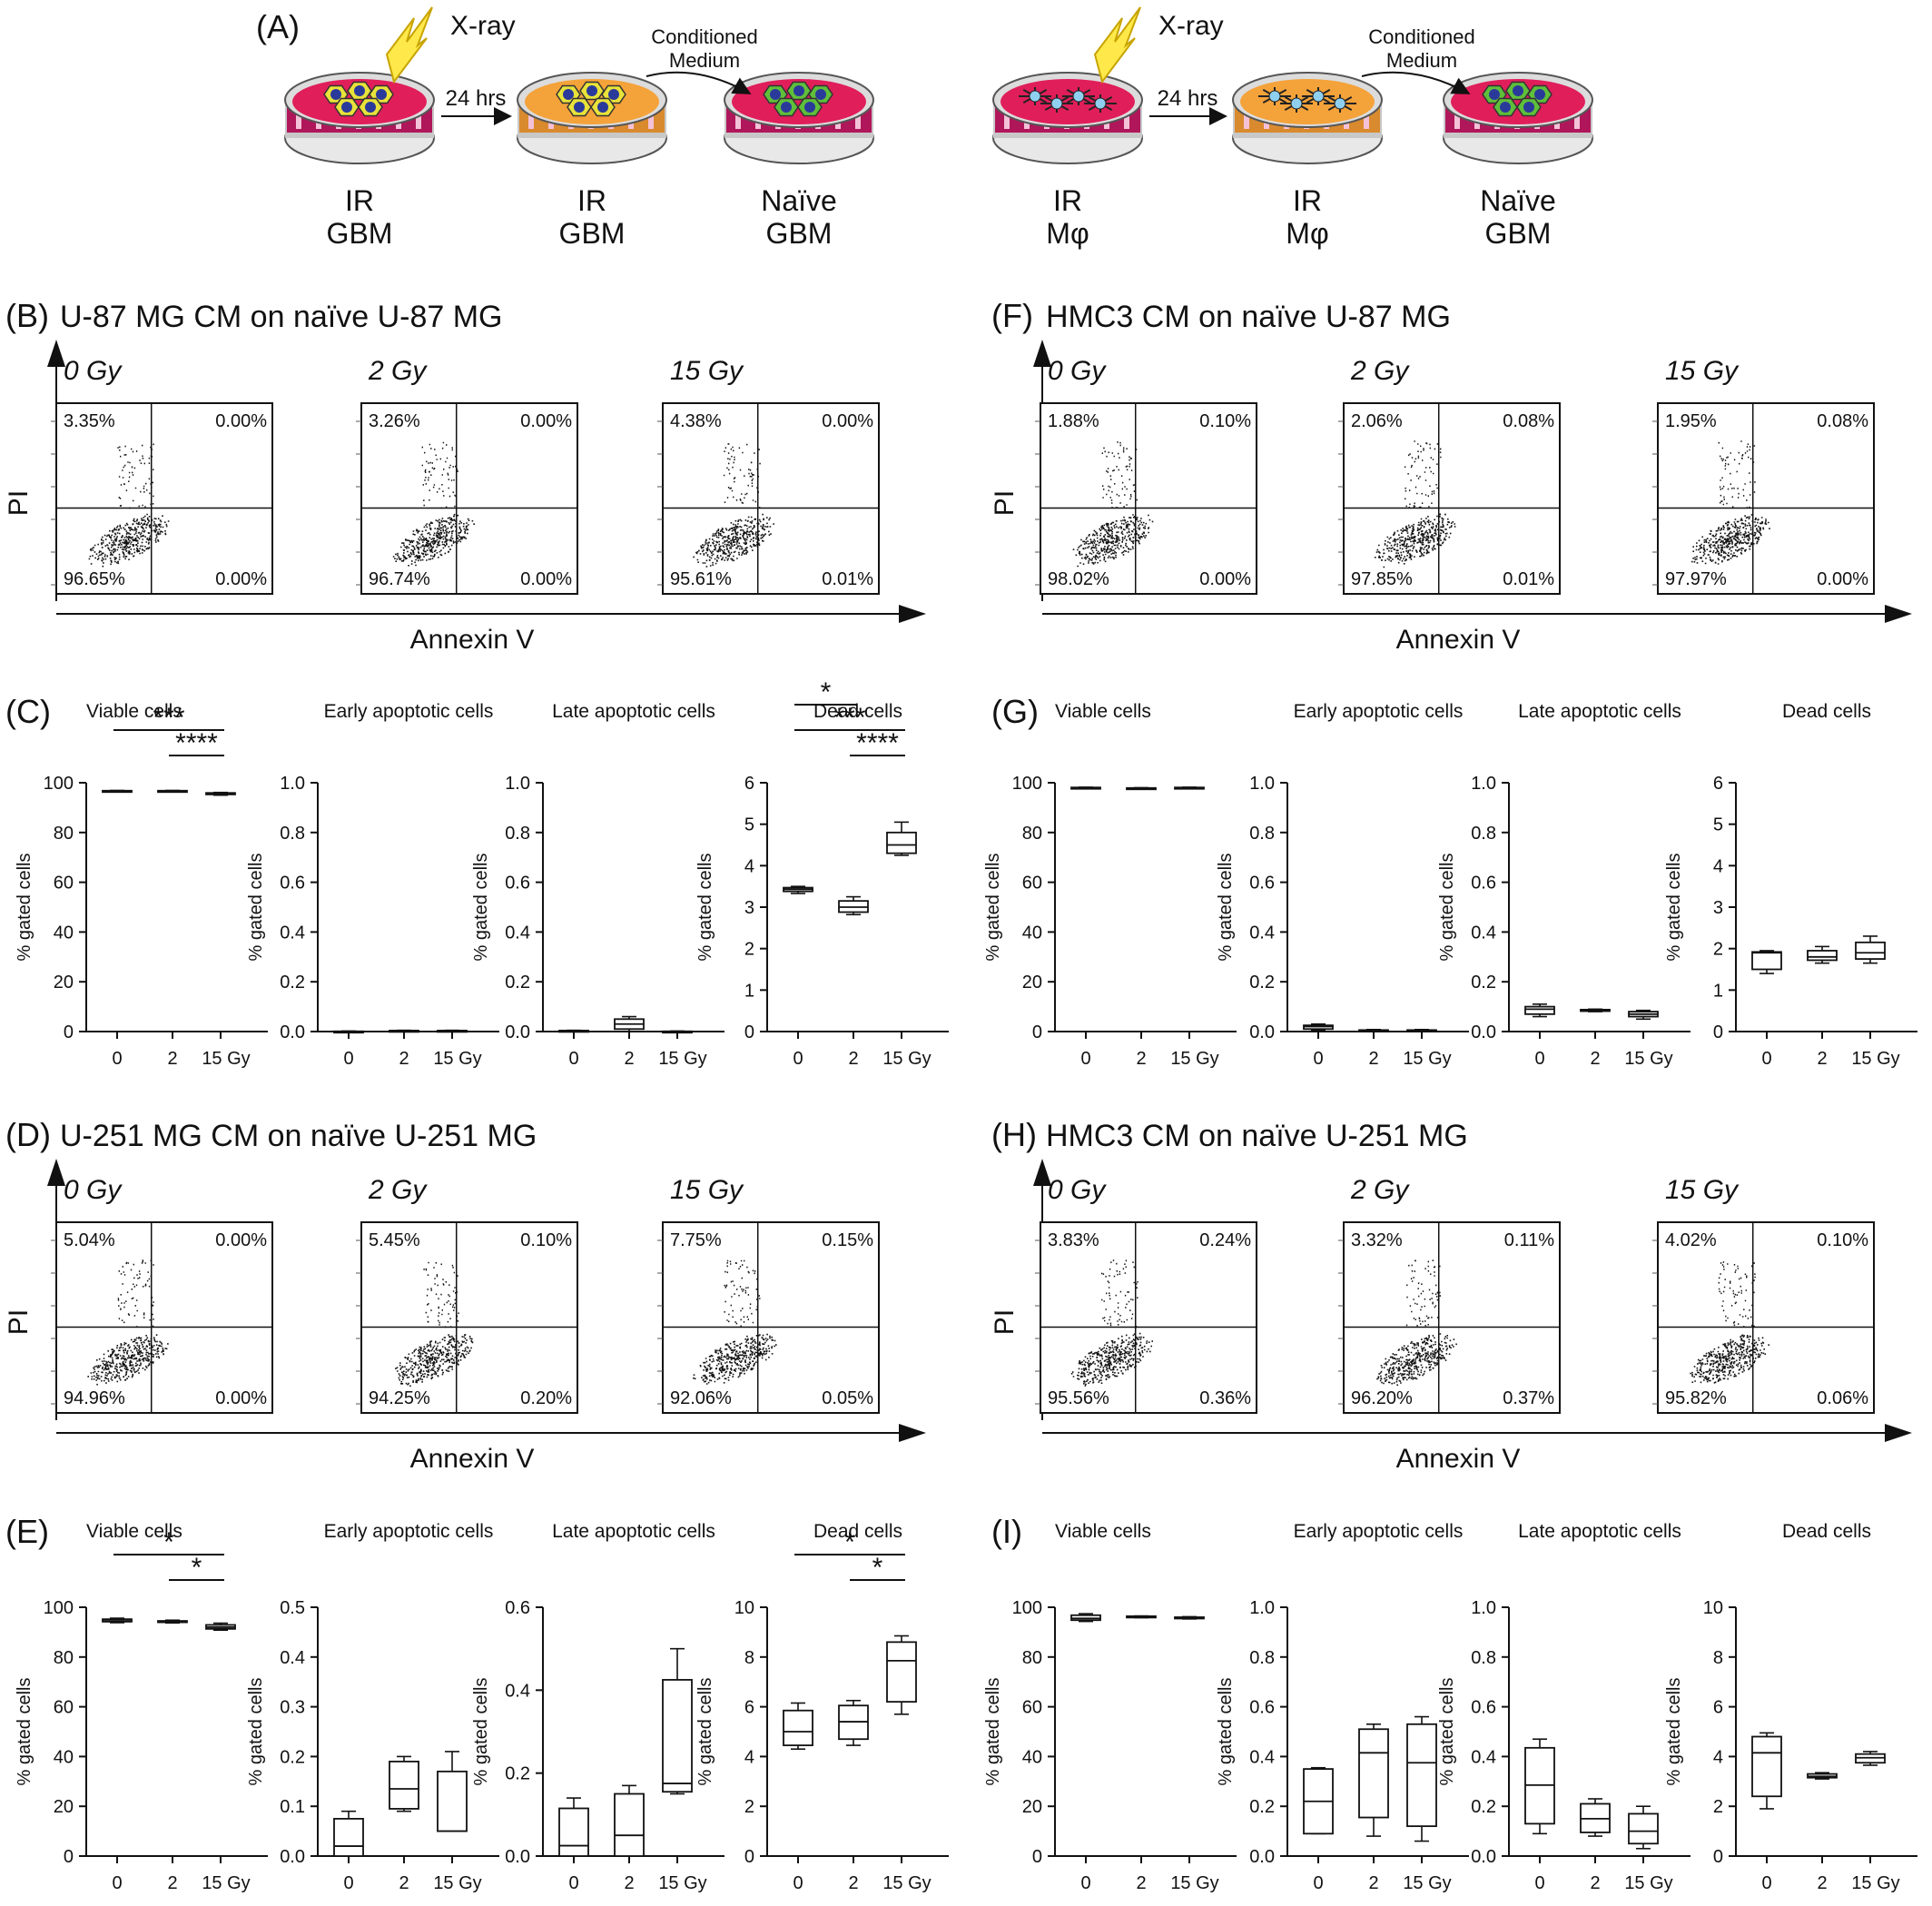 This screenshot has width=1932, height=1906. I want to click on quadrant-upper-right: 0.11%, so click(1529, 1240).